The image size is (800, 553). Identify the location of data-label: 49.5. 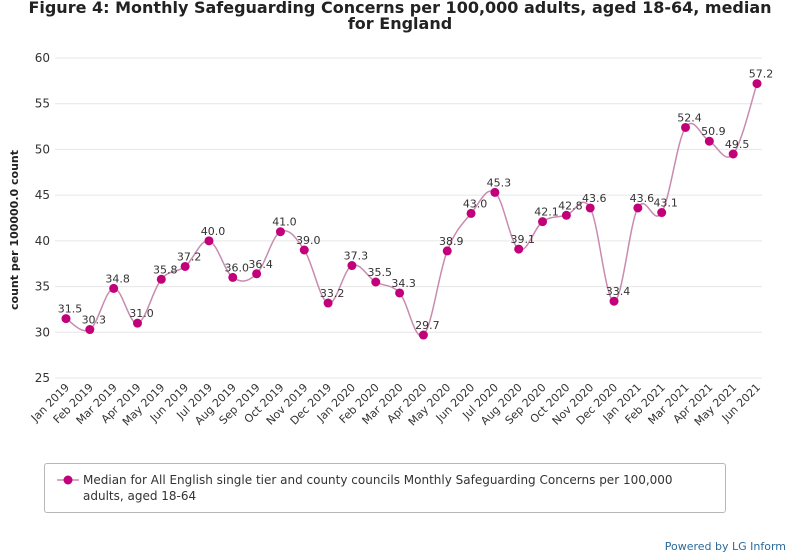
(737, 144).